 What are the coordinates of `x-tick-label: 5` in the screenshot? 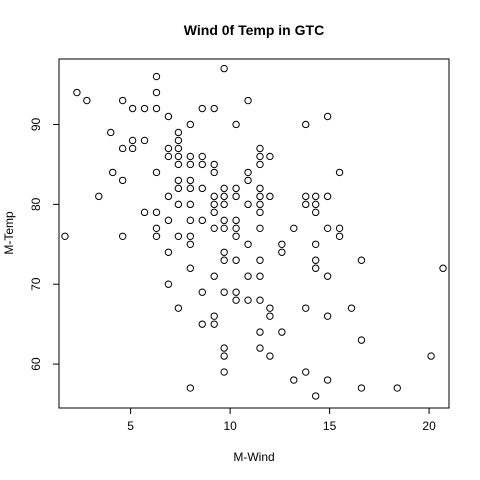 It's located at (130, 426).